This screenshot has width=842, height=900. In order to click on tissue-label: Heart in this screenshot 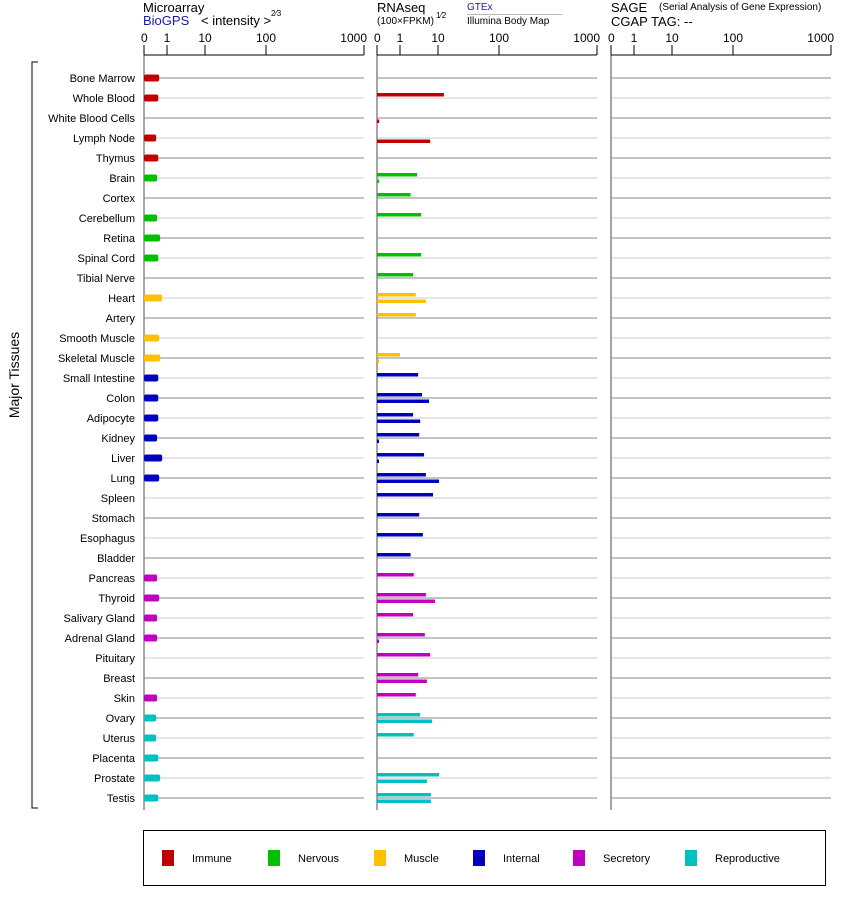, I will do `click(121, 299)`.